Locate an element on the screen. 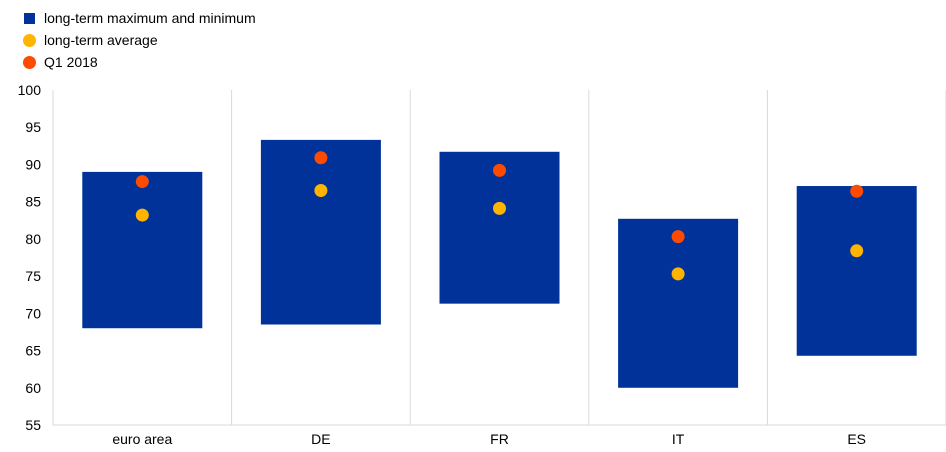 This screenshot has height=452, width=946. legend-label-average: long-term average is located at coordinates (101, 40).